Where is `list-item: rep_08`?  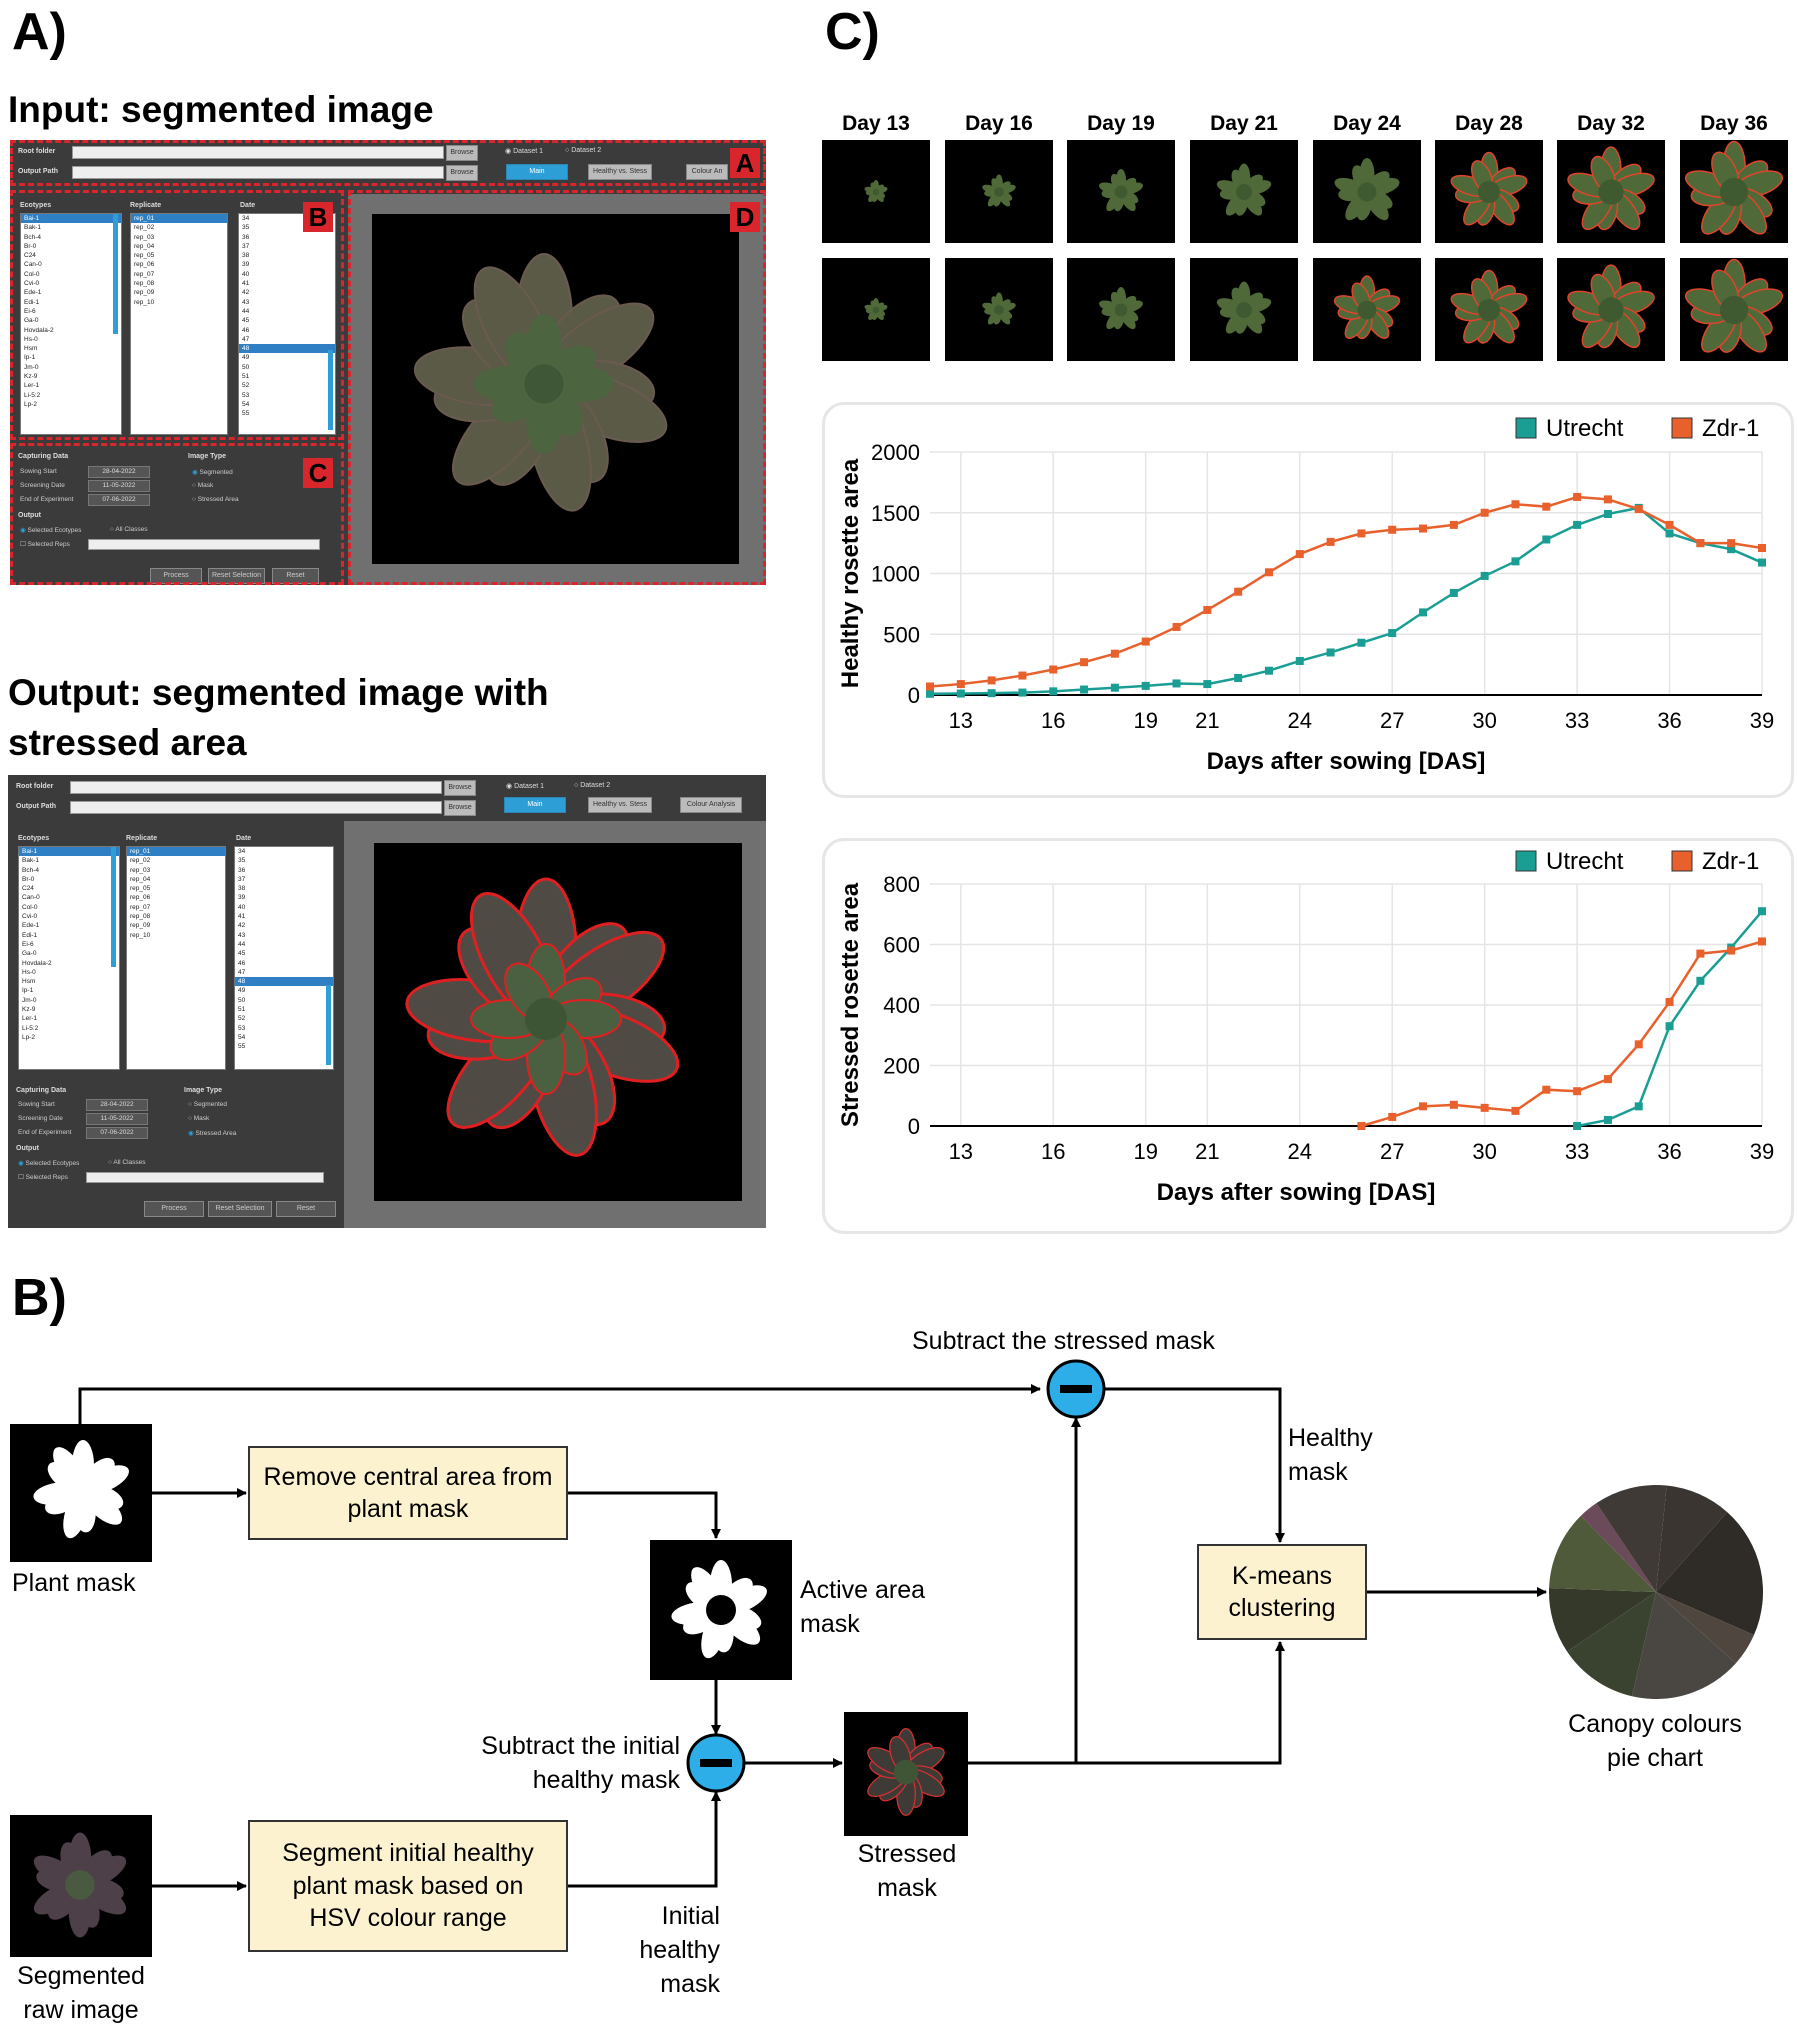
list-item: rep_08 is located at coordinates (144, 284).